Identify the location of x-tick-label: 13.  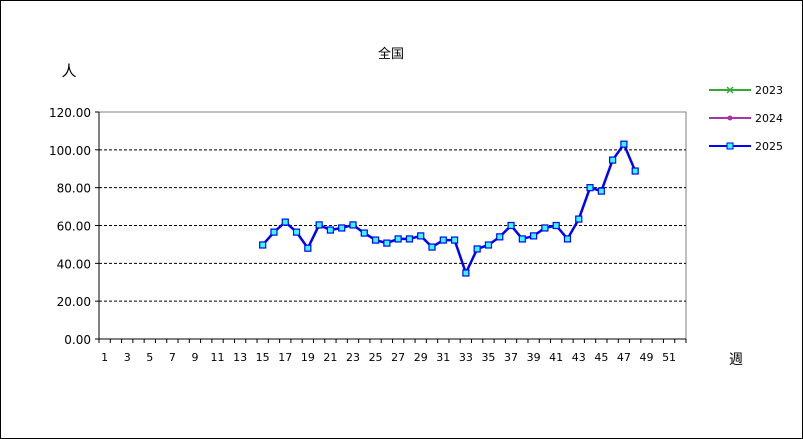
(240, 357).